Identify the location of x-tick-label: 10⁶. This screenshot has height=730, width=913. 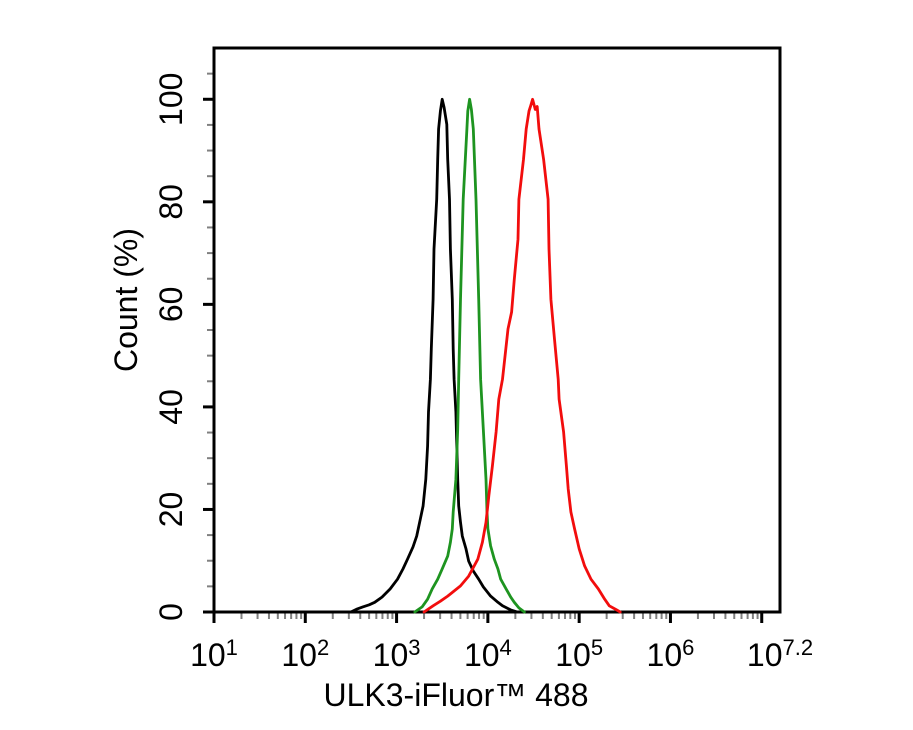
(671, 654).